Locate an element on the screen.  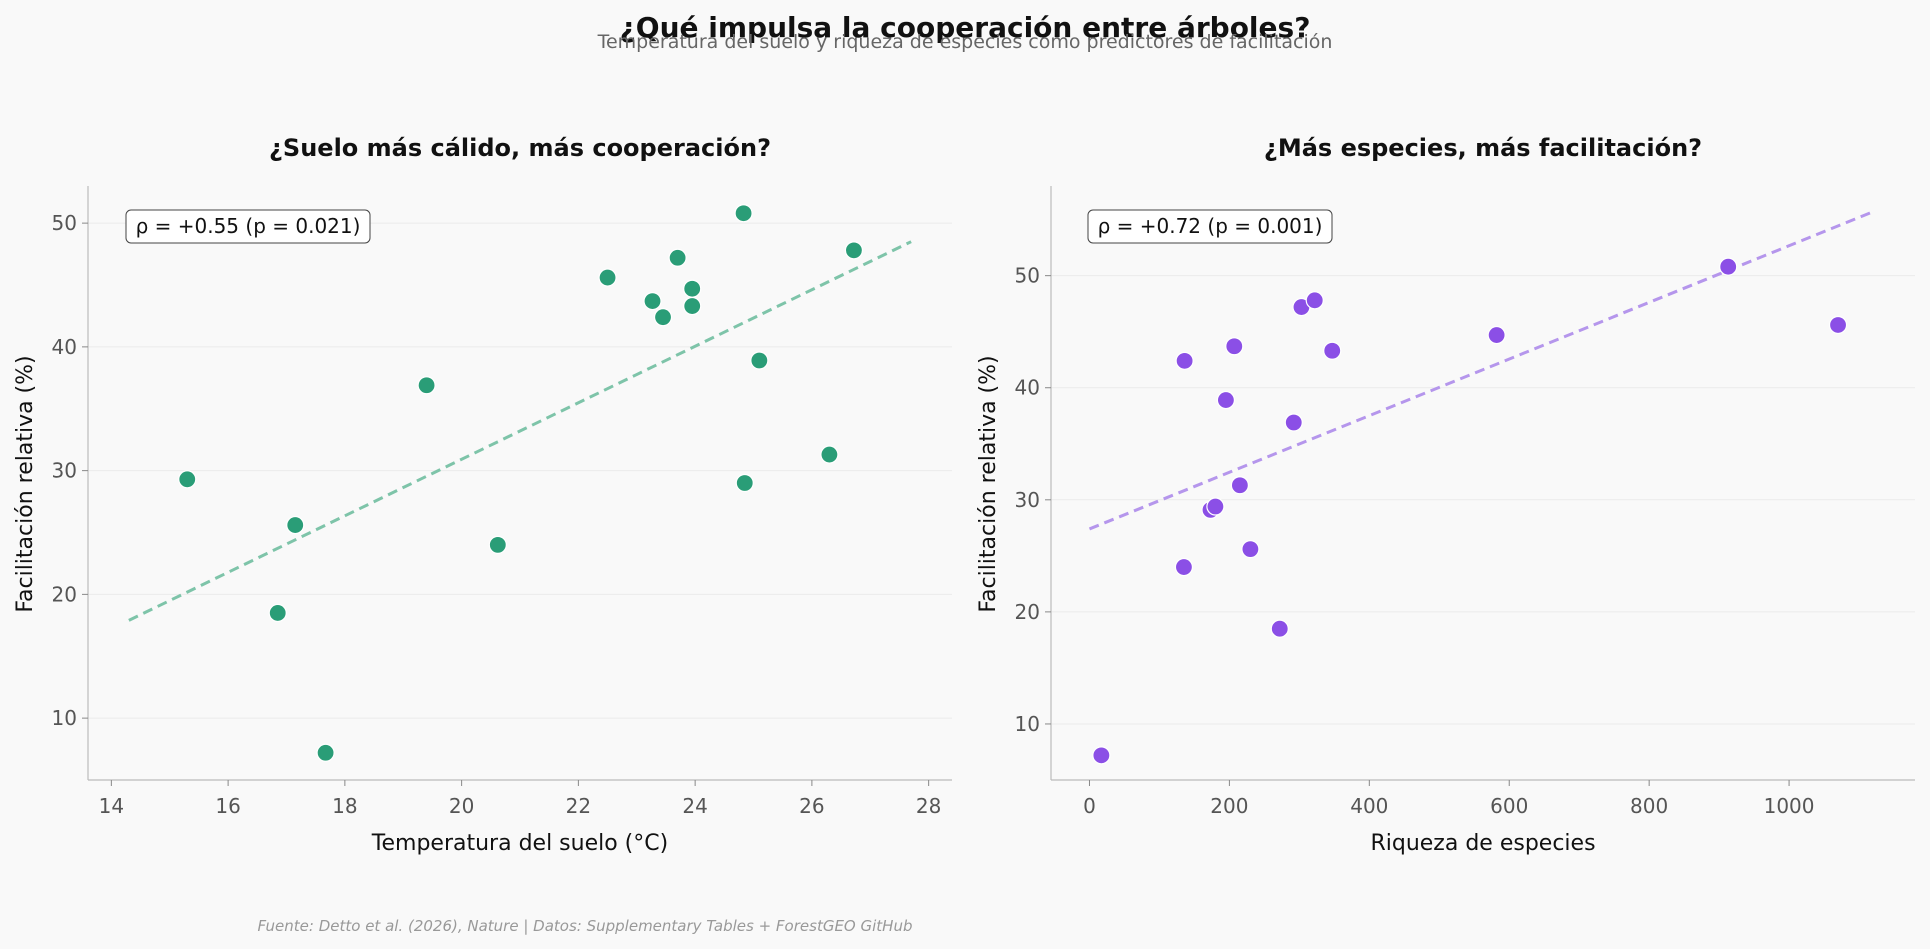
y-tick-label-temperature-20: 20 is located at coordinates (64, 594).